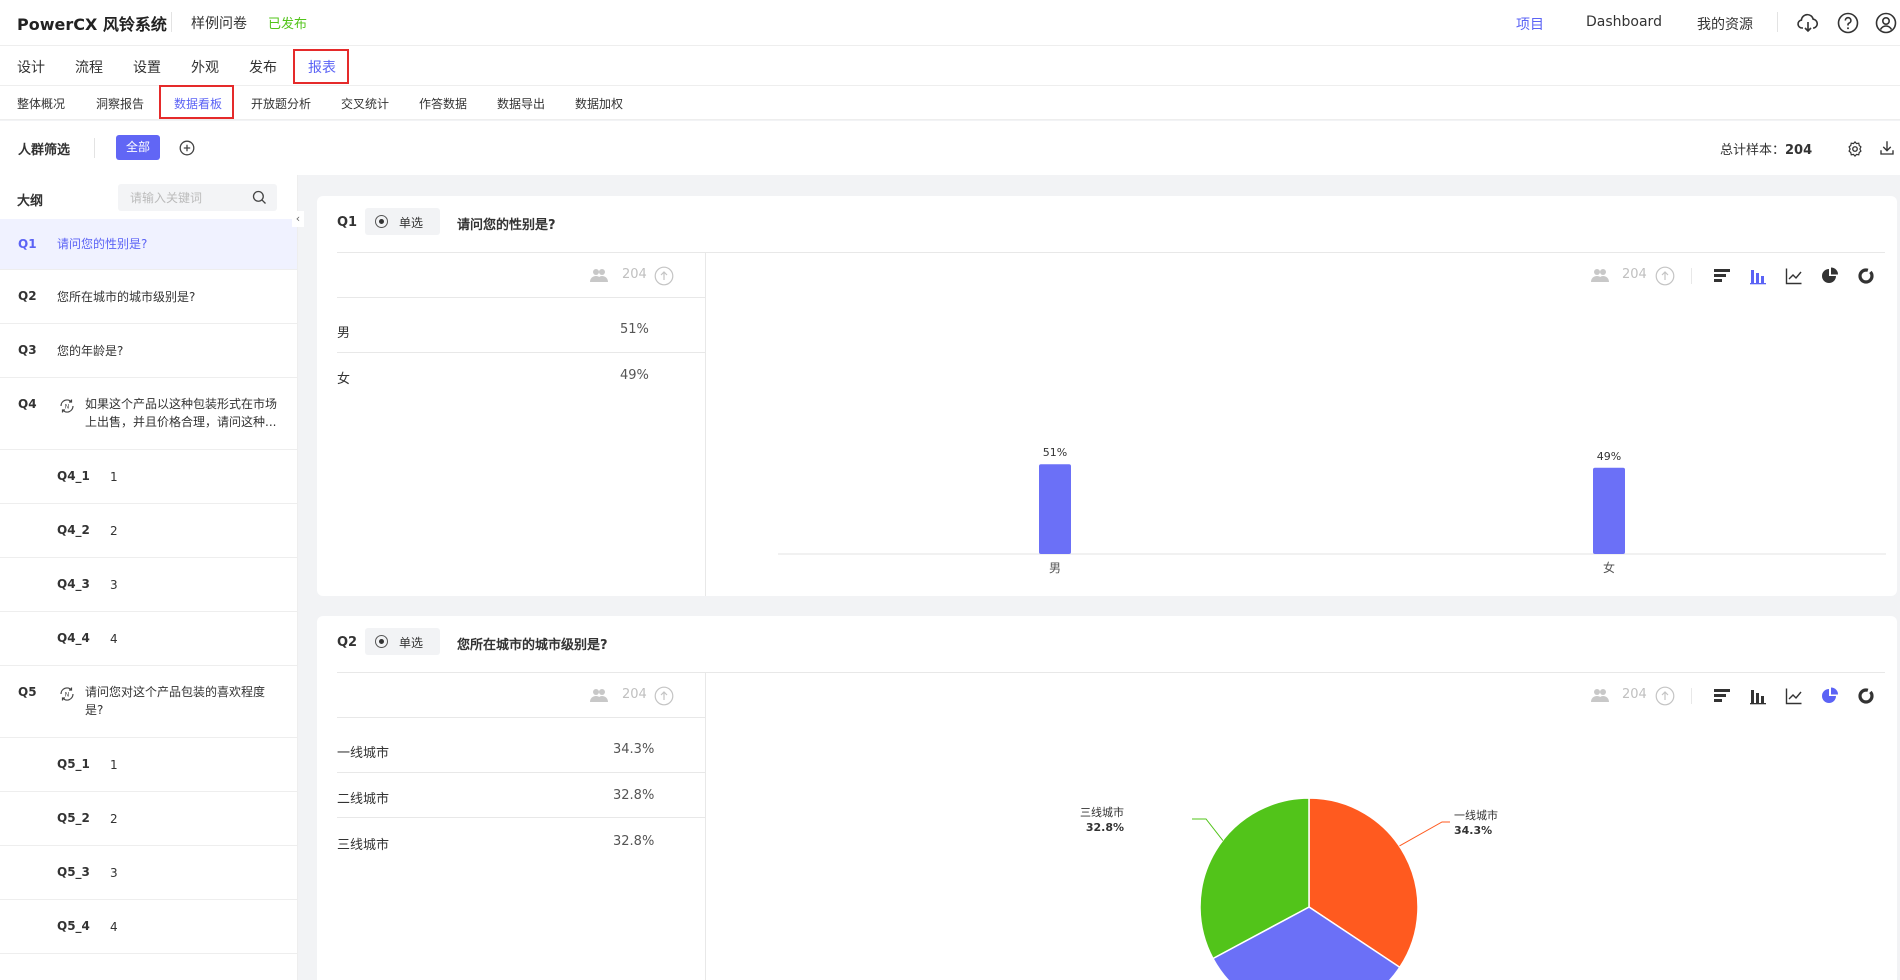 Image resolution: width=1900 pixels, height=980 pixels. I want to click on outline-search-input, so click(178, 197).